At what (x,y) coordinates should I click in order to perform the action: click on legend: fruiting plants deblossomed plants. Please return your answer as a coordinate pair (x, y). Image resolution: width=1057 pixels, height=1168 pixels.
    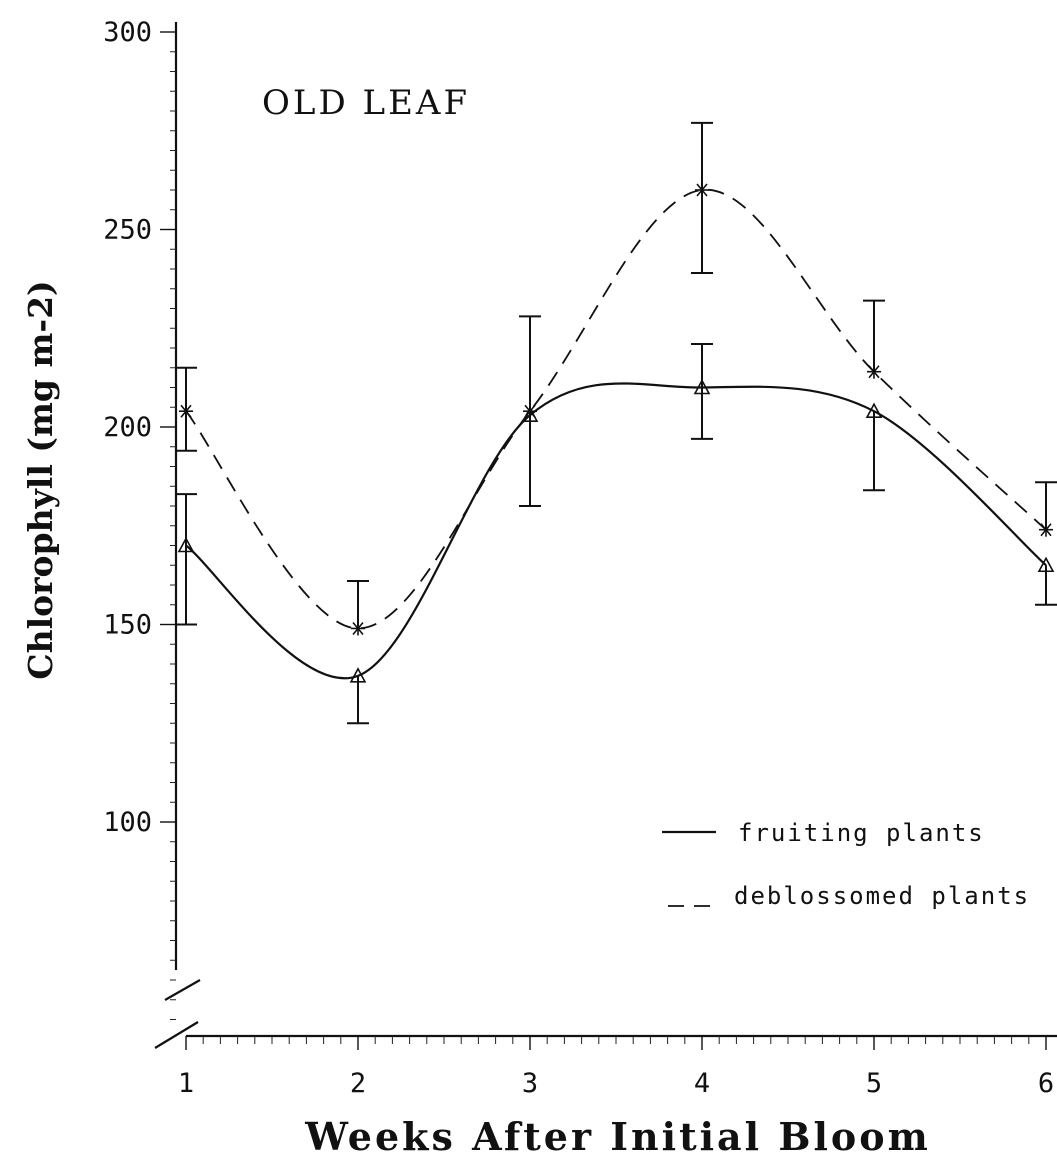
    Looking at the image, I should click on (846, 864).